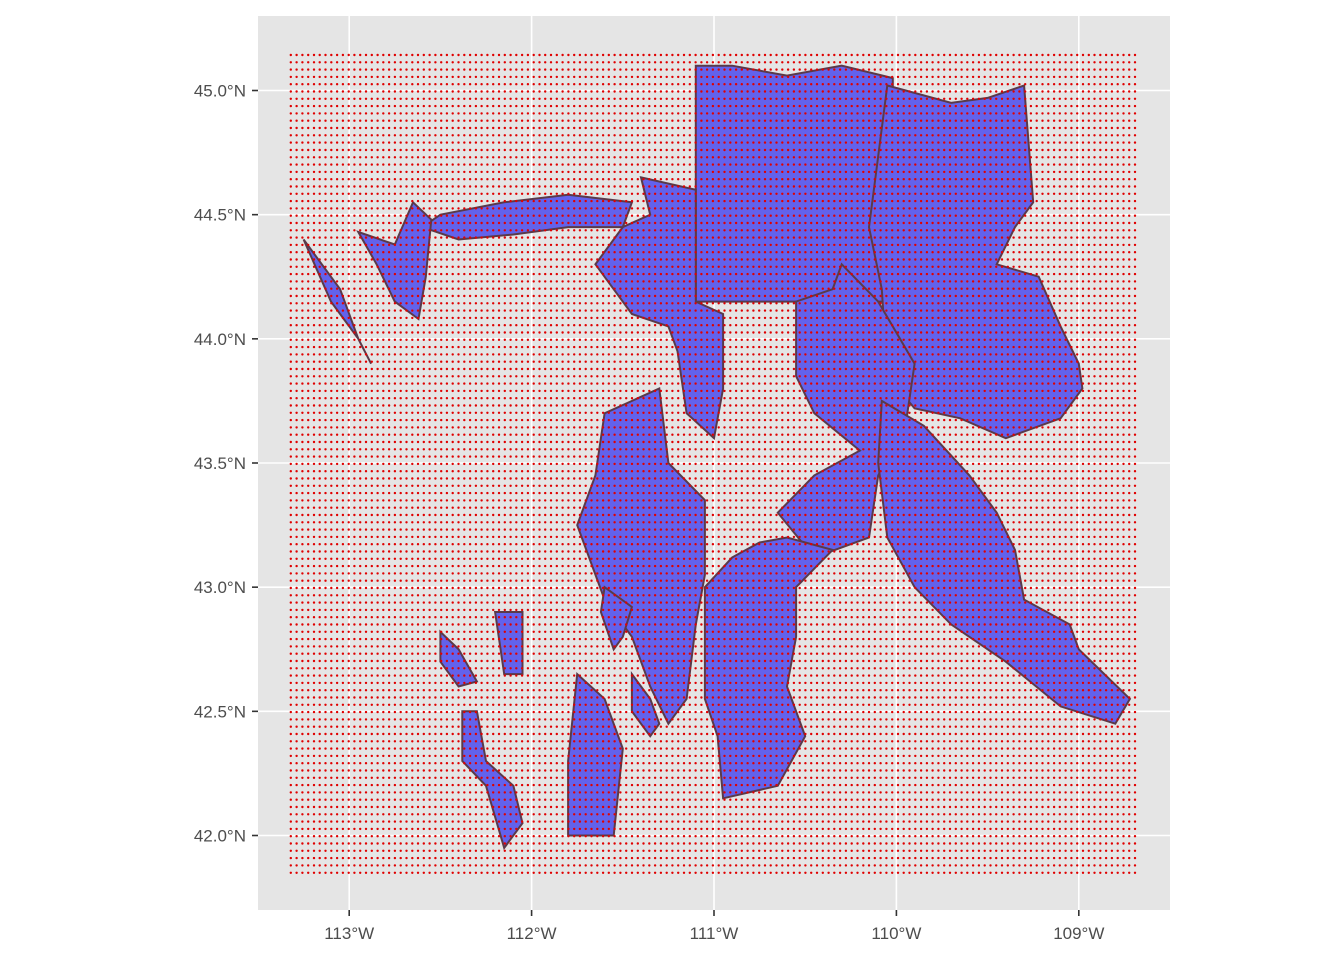 This screenshot has height=960, width=1344. Describe the element at coordinates (794, 183) in the screenshot. I see `polygon-yellowstone-rect` at that location.